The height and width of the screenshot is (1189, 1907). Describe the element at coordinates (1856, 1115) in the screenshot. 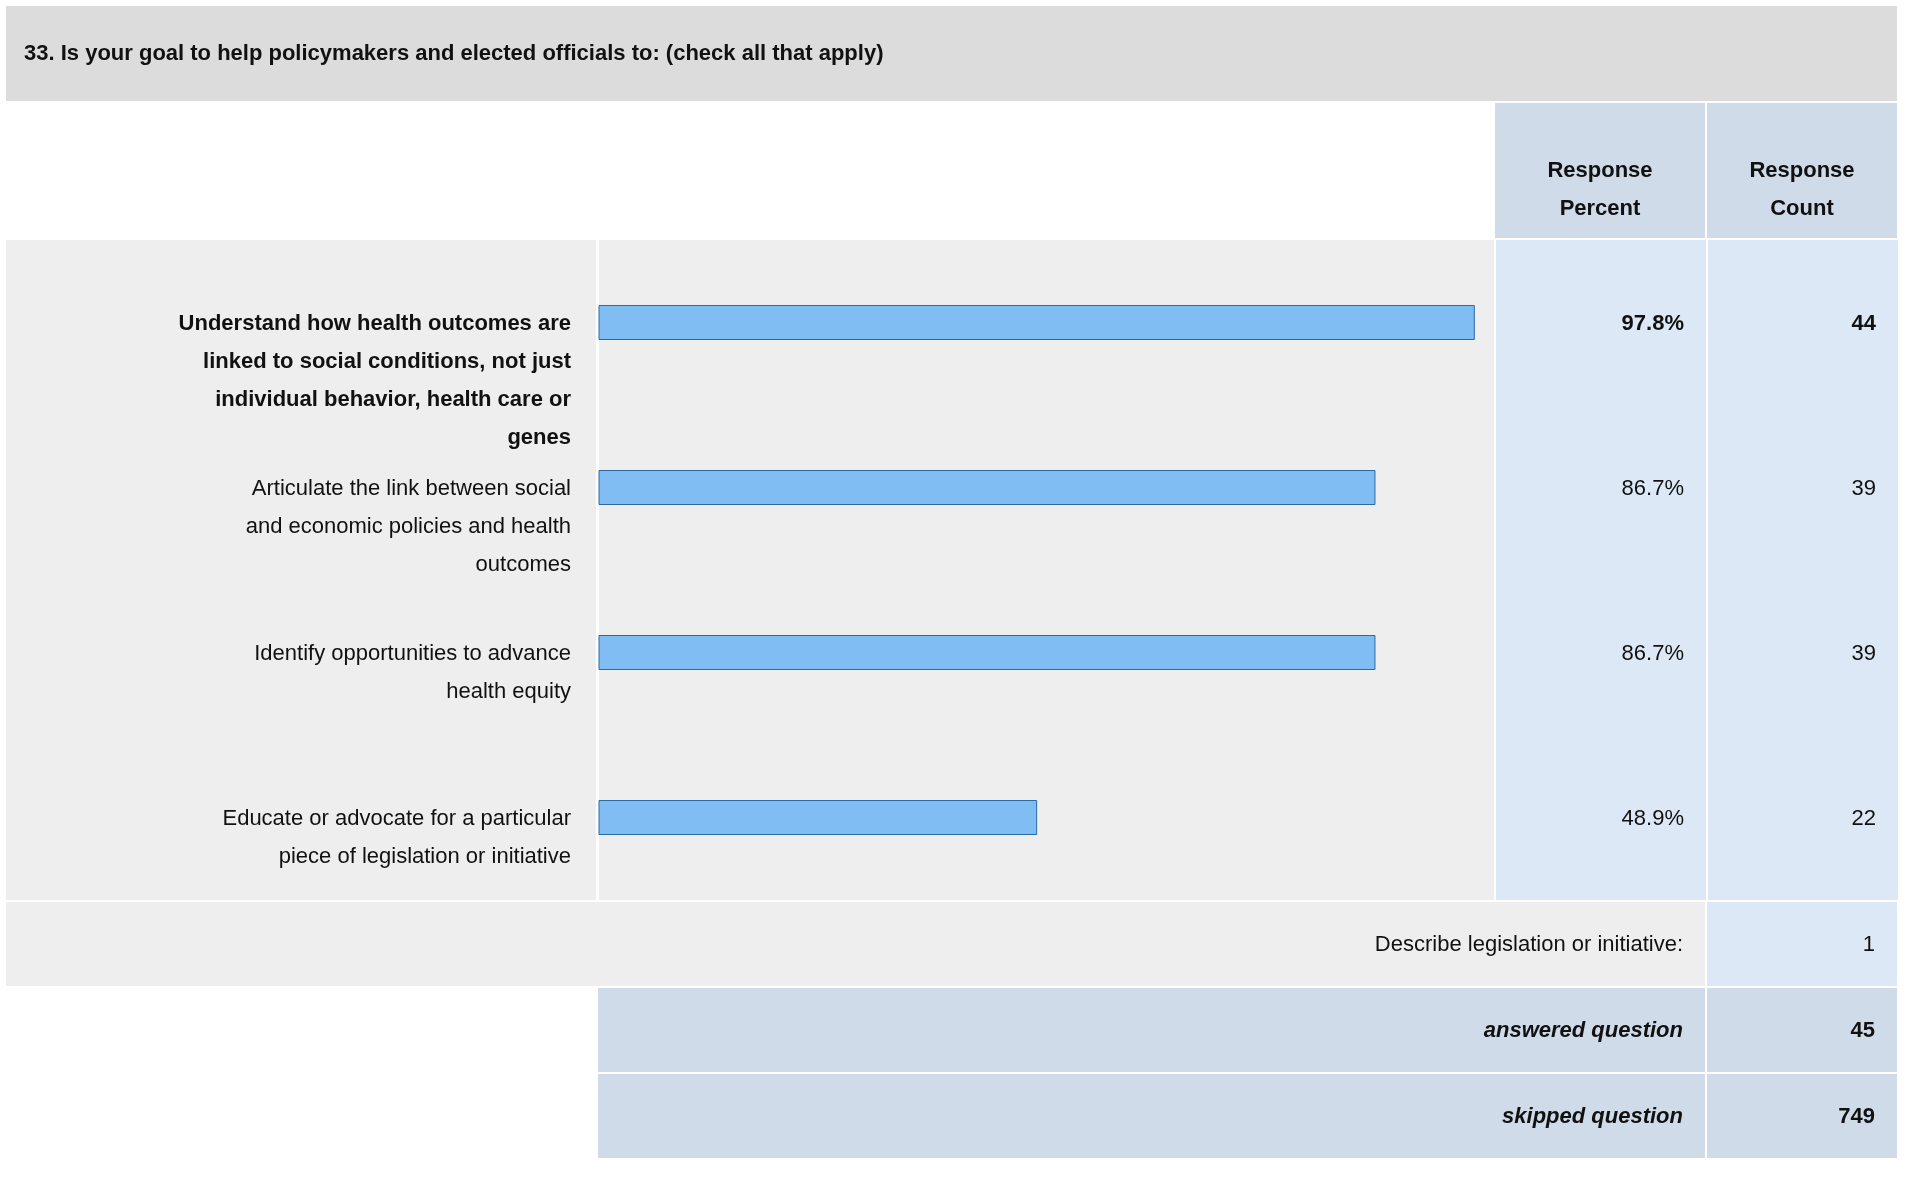

I see `text: 749` at that location.